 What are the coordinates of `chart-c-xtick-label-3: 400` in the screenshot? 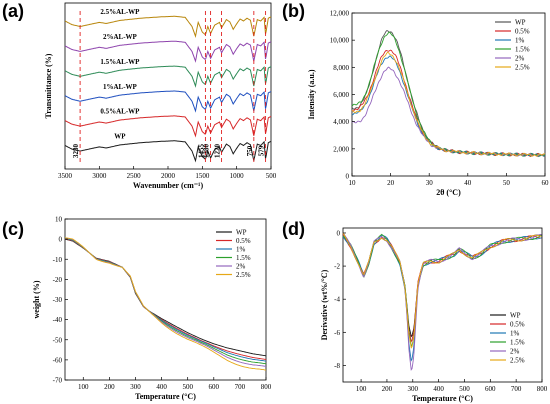 It's located at (161, 387).